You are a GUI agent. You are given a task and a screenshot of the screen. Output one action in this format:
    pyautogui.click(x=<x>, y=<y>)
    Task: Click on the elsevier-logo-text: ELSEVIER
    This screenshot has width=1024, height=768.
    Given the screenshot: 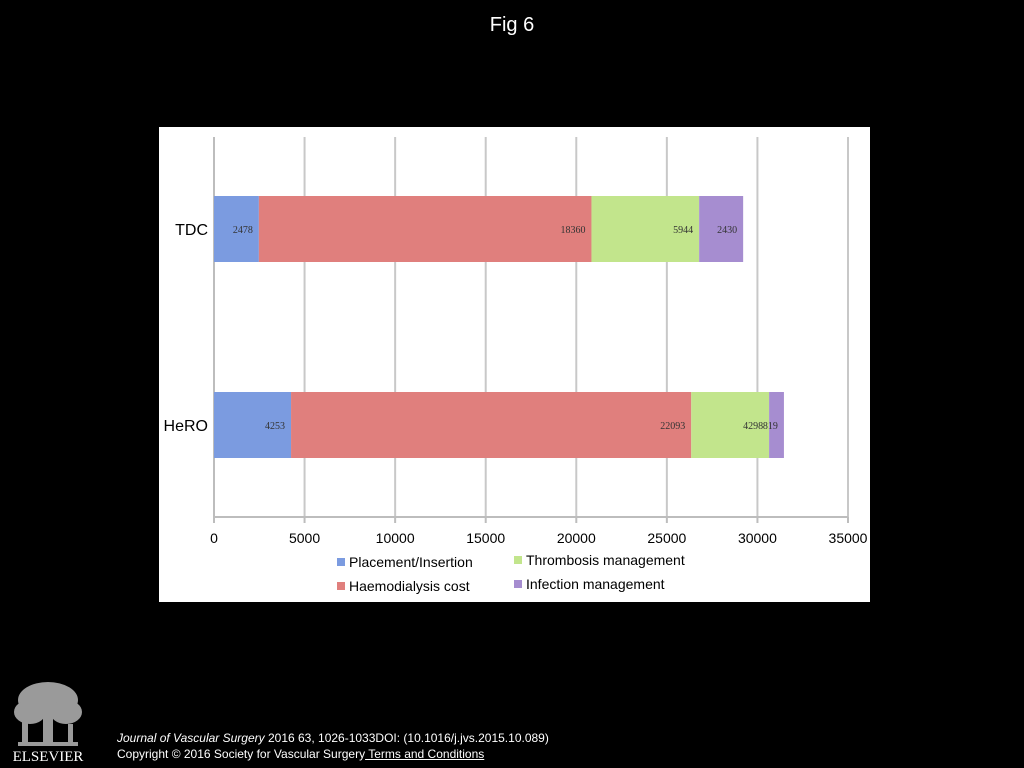 What is the action you would take?
    pyautogui.click(x=48, y=756)
    